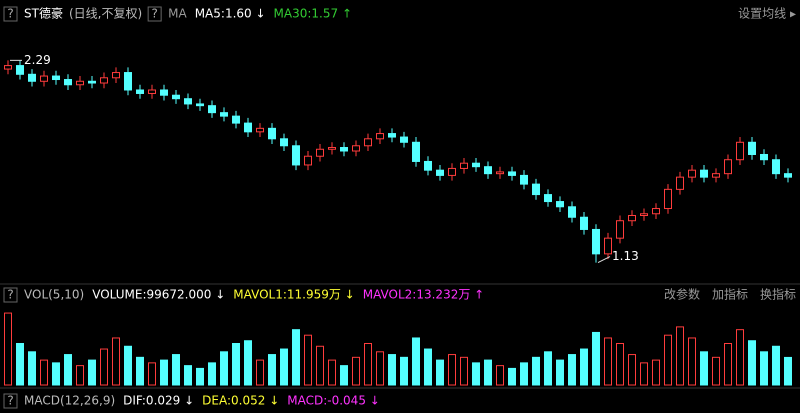 The height and width of the screenshot is (413, 800). I want to click on indicator: MA30:1.57 ↑, so click(313, 14).